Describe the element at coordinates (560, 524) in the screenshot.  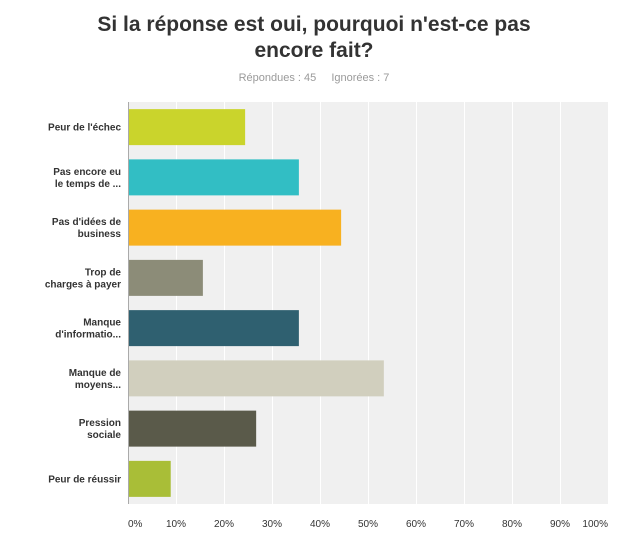
I see `x-tick-label: 90%` at that location.